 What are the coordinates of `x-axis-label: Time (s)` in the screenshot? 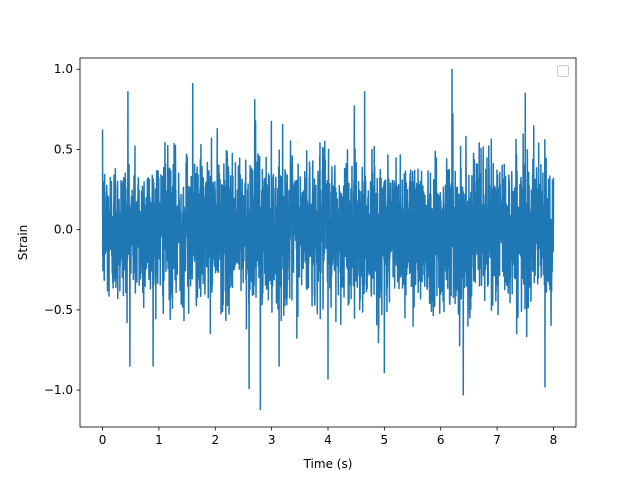 It's located at (328, 464).